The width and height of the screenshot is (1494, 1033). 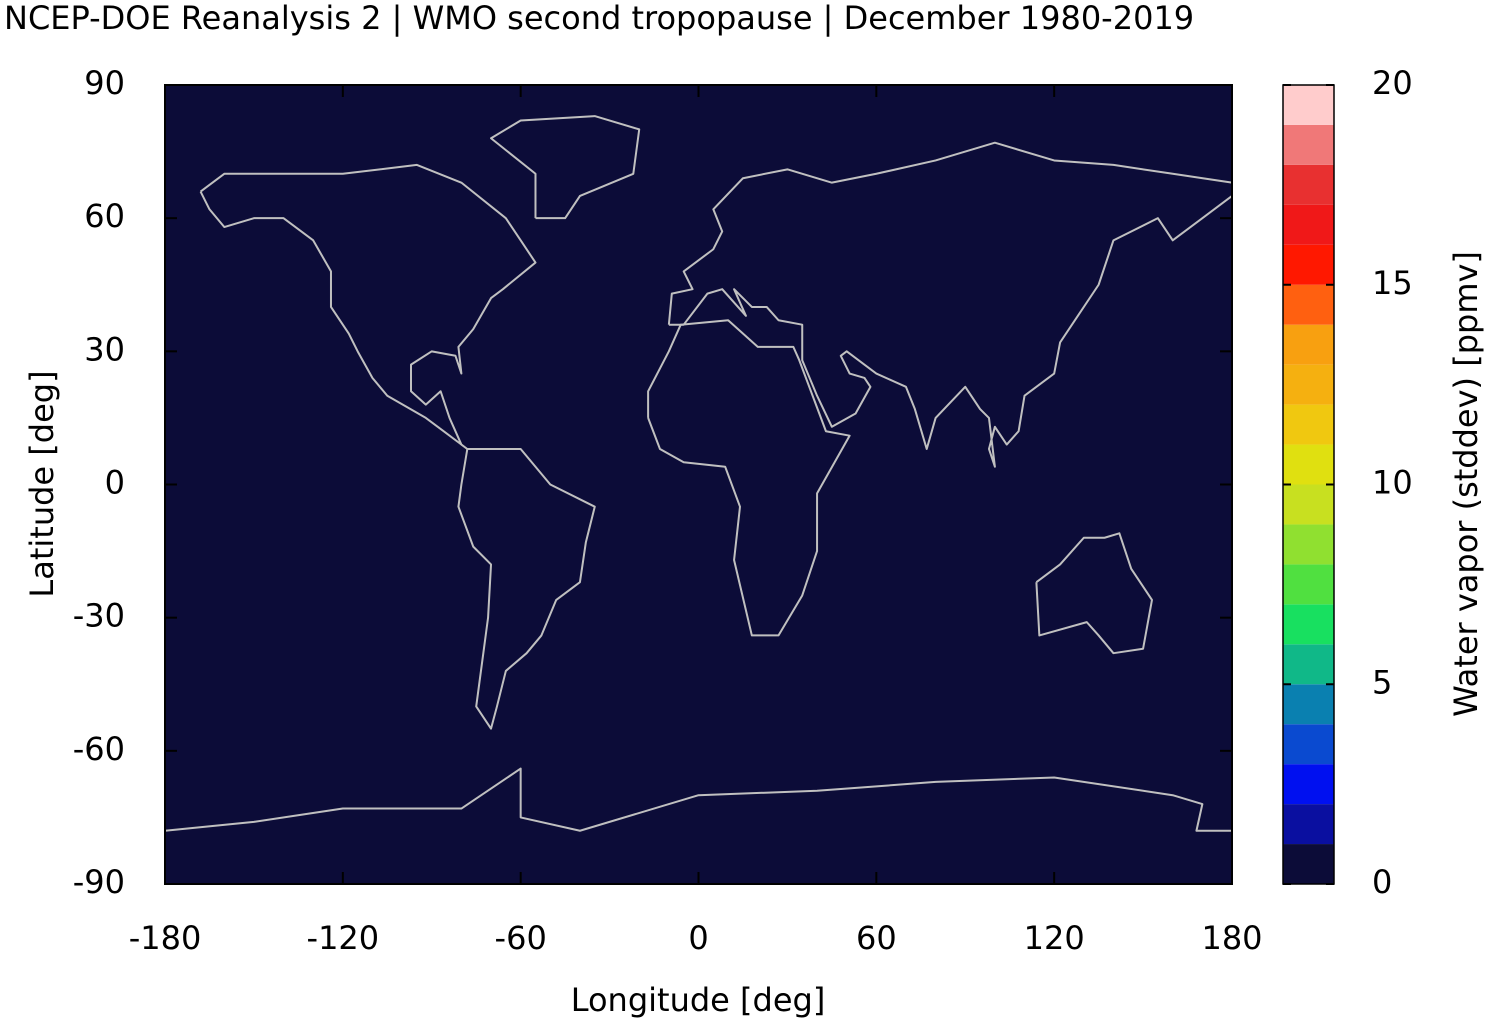 I want to click on y-tick-label: -30, so click(x=99, y=616).